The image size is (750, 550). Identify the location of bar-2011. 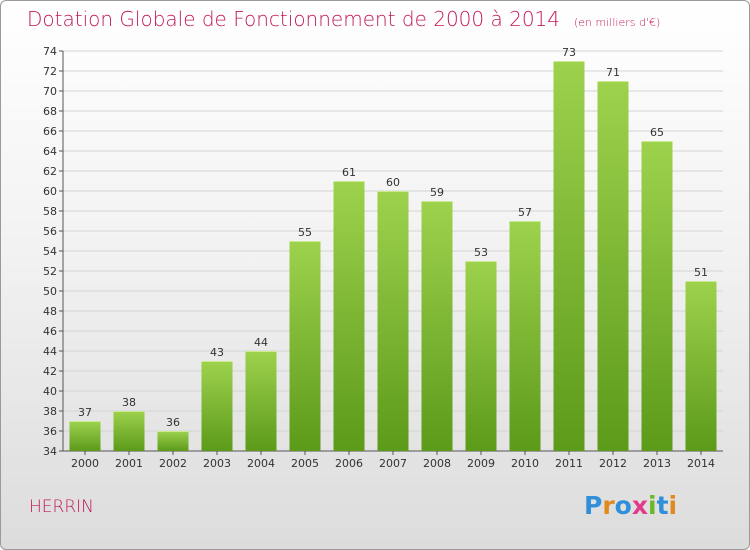
(569, 256).